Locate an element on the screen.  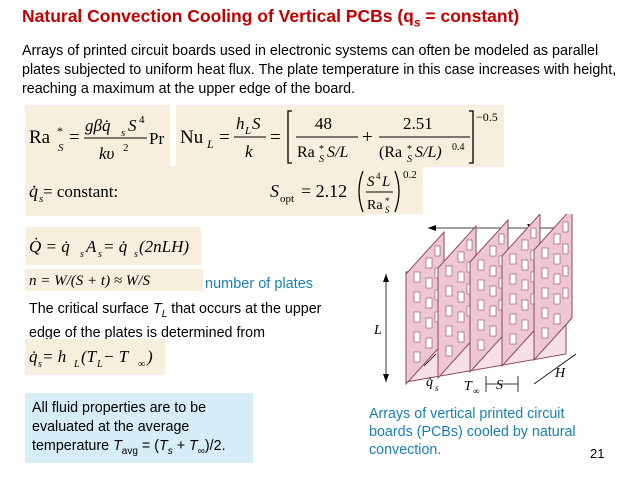
surface-temperature-equation: q̇ s = h L (T L − T ∞ ) is located at coordinates (95, 357).